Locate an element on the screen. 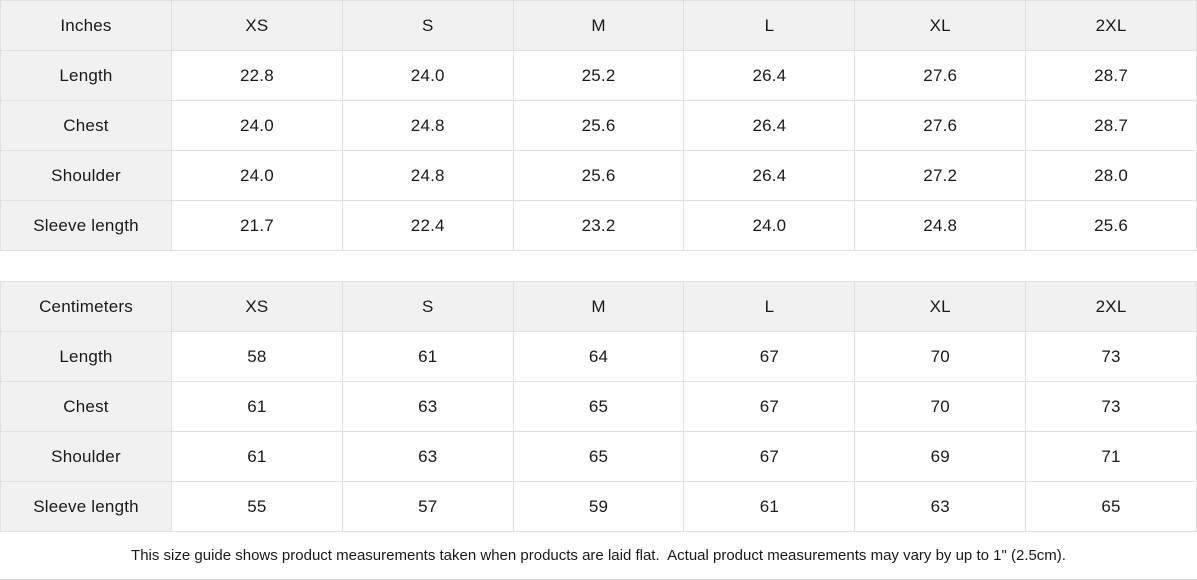 This screenshot has height=580, width=1197. value-cell: 23.2 is located at coordinates (599, 226).